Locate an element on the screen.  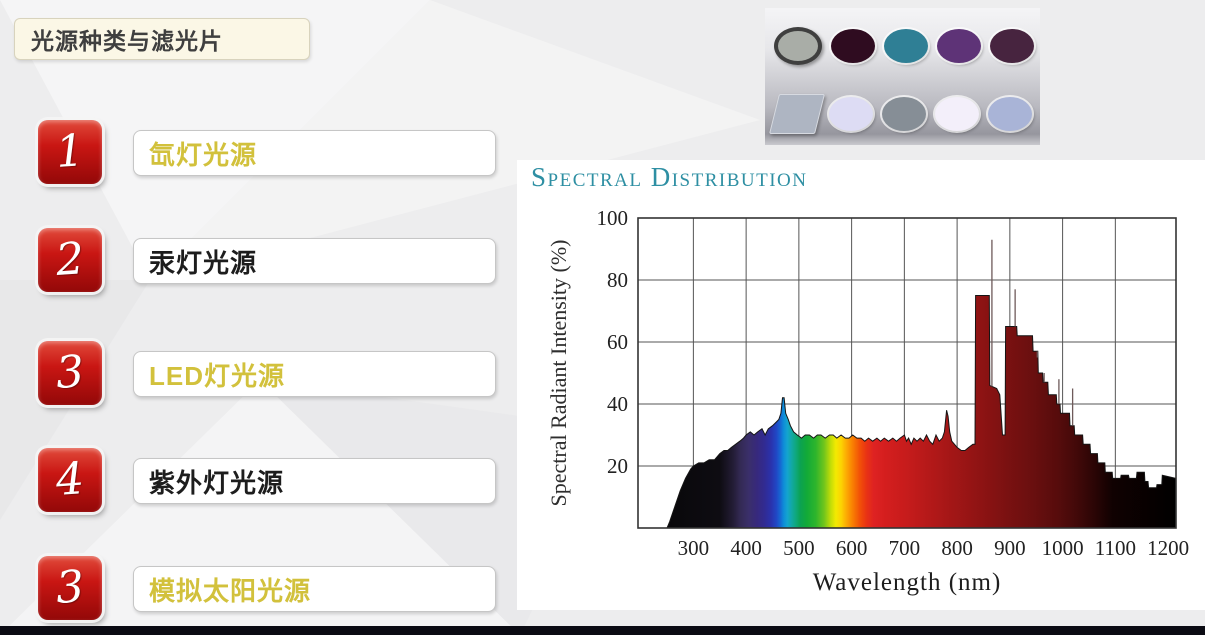
svg-text: 20 is located at coordinates (617, 466).